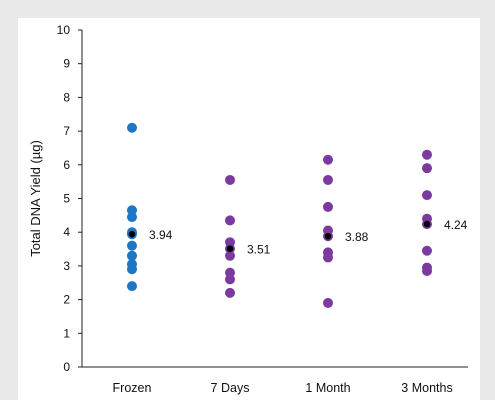  What do you see at coordinates (327, 388) in the screenshot?
I see `x-category-label: 1 Month` at bounding box center [327, 388].